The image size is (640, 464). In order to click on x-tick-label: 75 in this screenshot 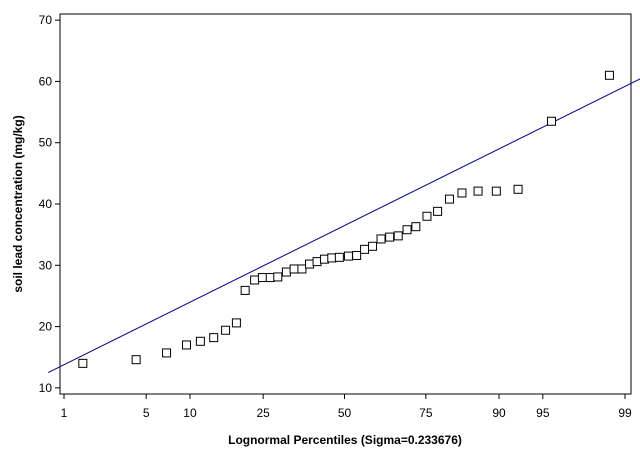, I will do `click(426, 413)`.